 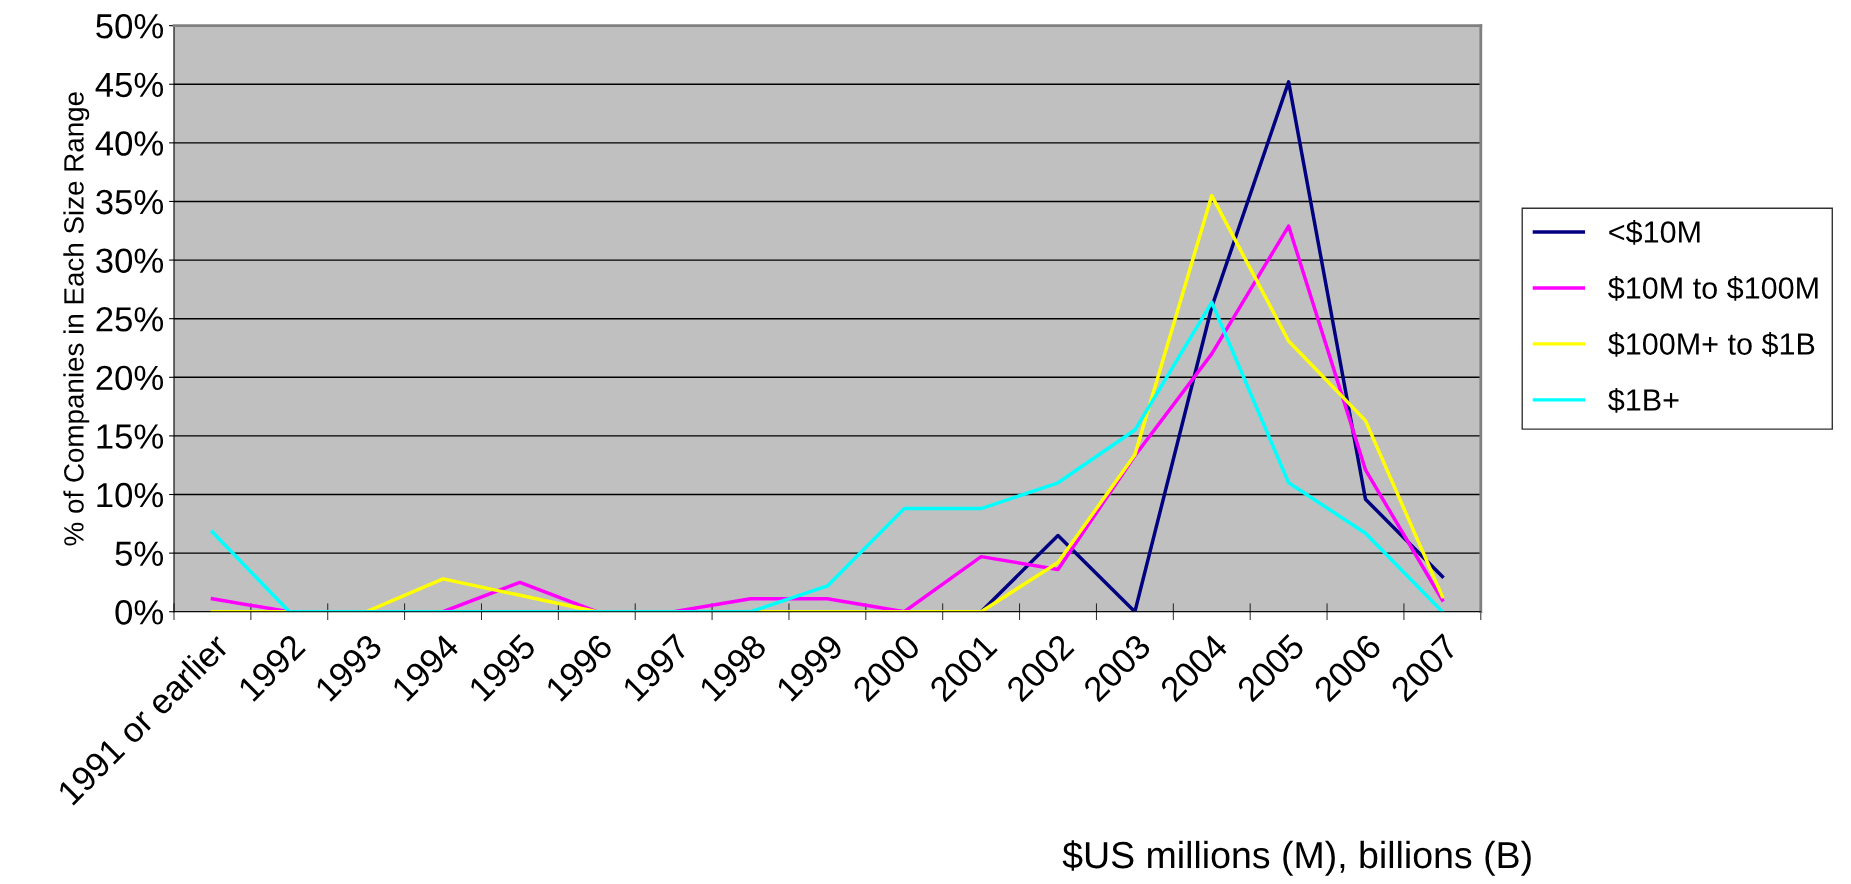 I want to click on y-tick-label: 50%, so click(x=130, y=26).